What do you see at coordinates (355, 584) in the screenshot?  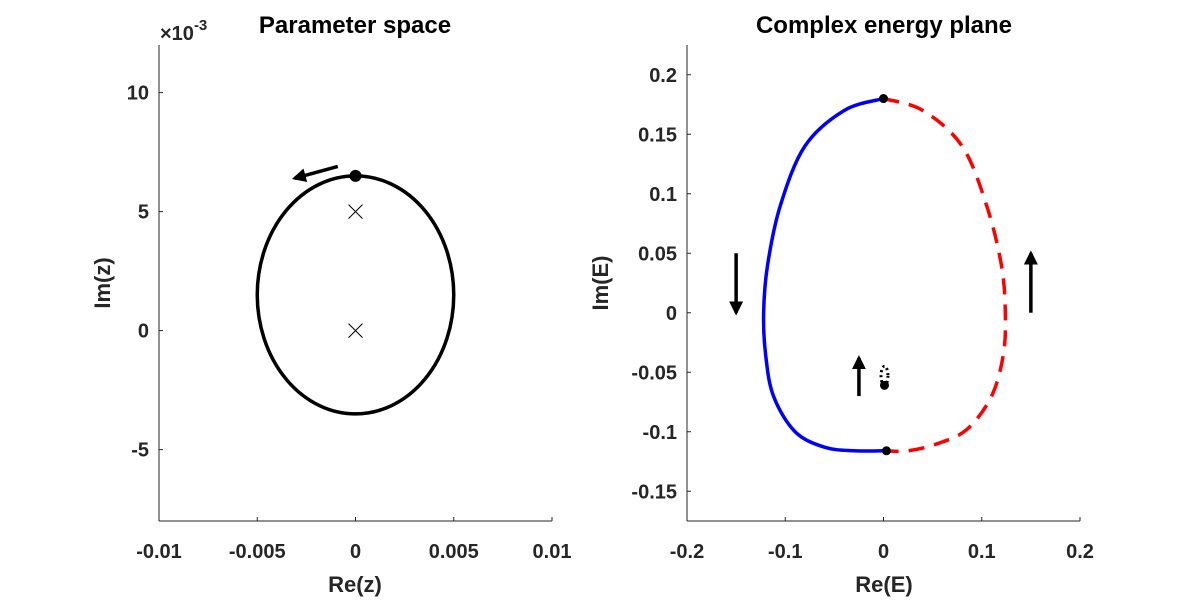 I see `parameter-space-x-label: Re(z)` at bounding box center [355, 584].